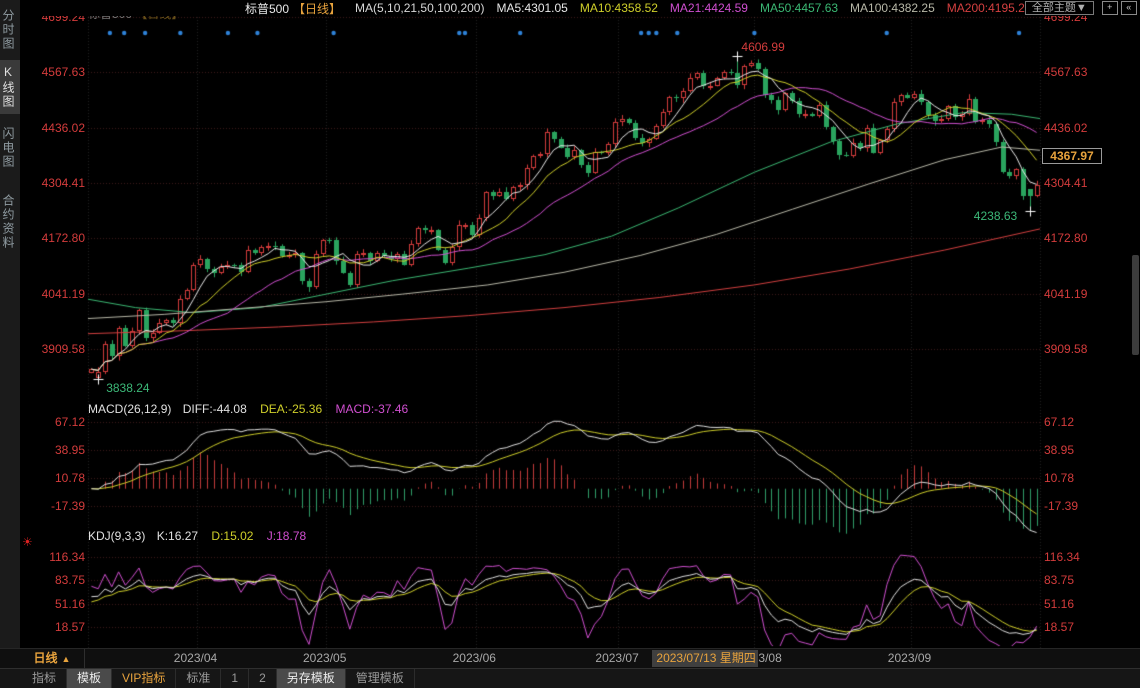 The height and width of the screenshot is (688, 1140). What do you see at coordinates (27, 542) in the screenshot?
I see `red-burst-icon: ☀` at bounding box center [27, 542].